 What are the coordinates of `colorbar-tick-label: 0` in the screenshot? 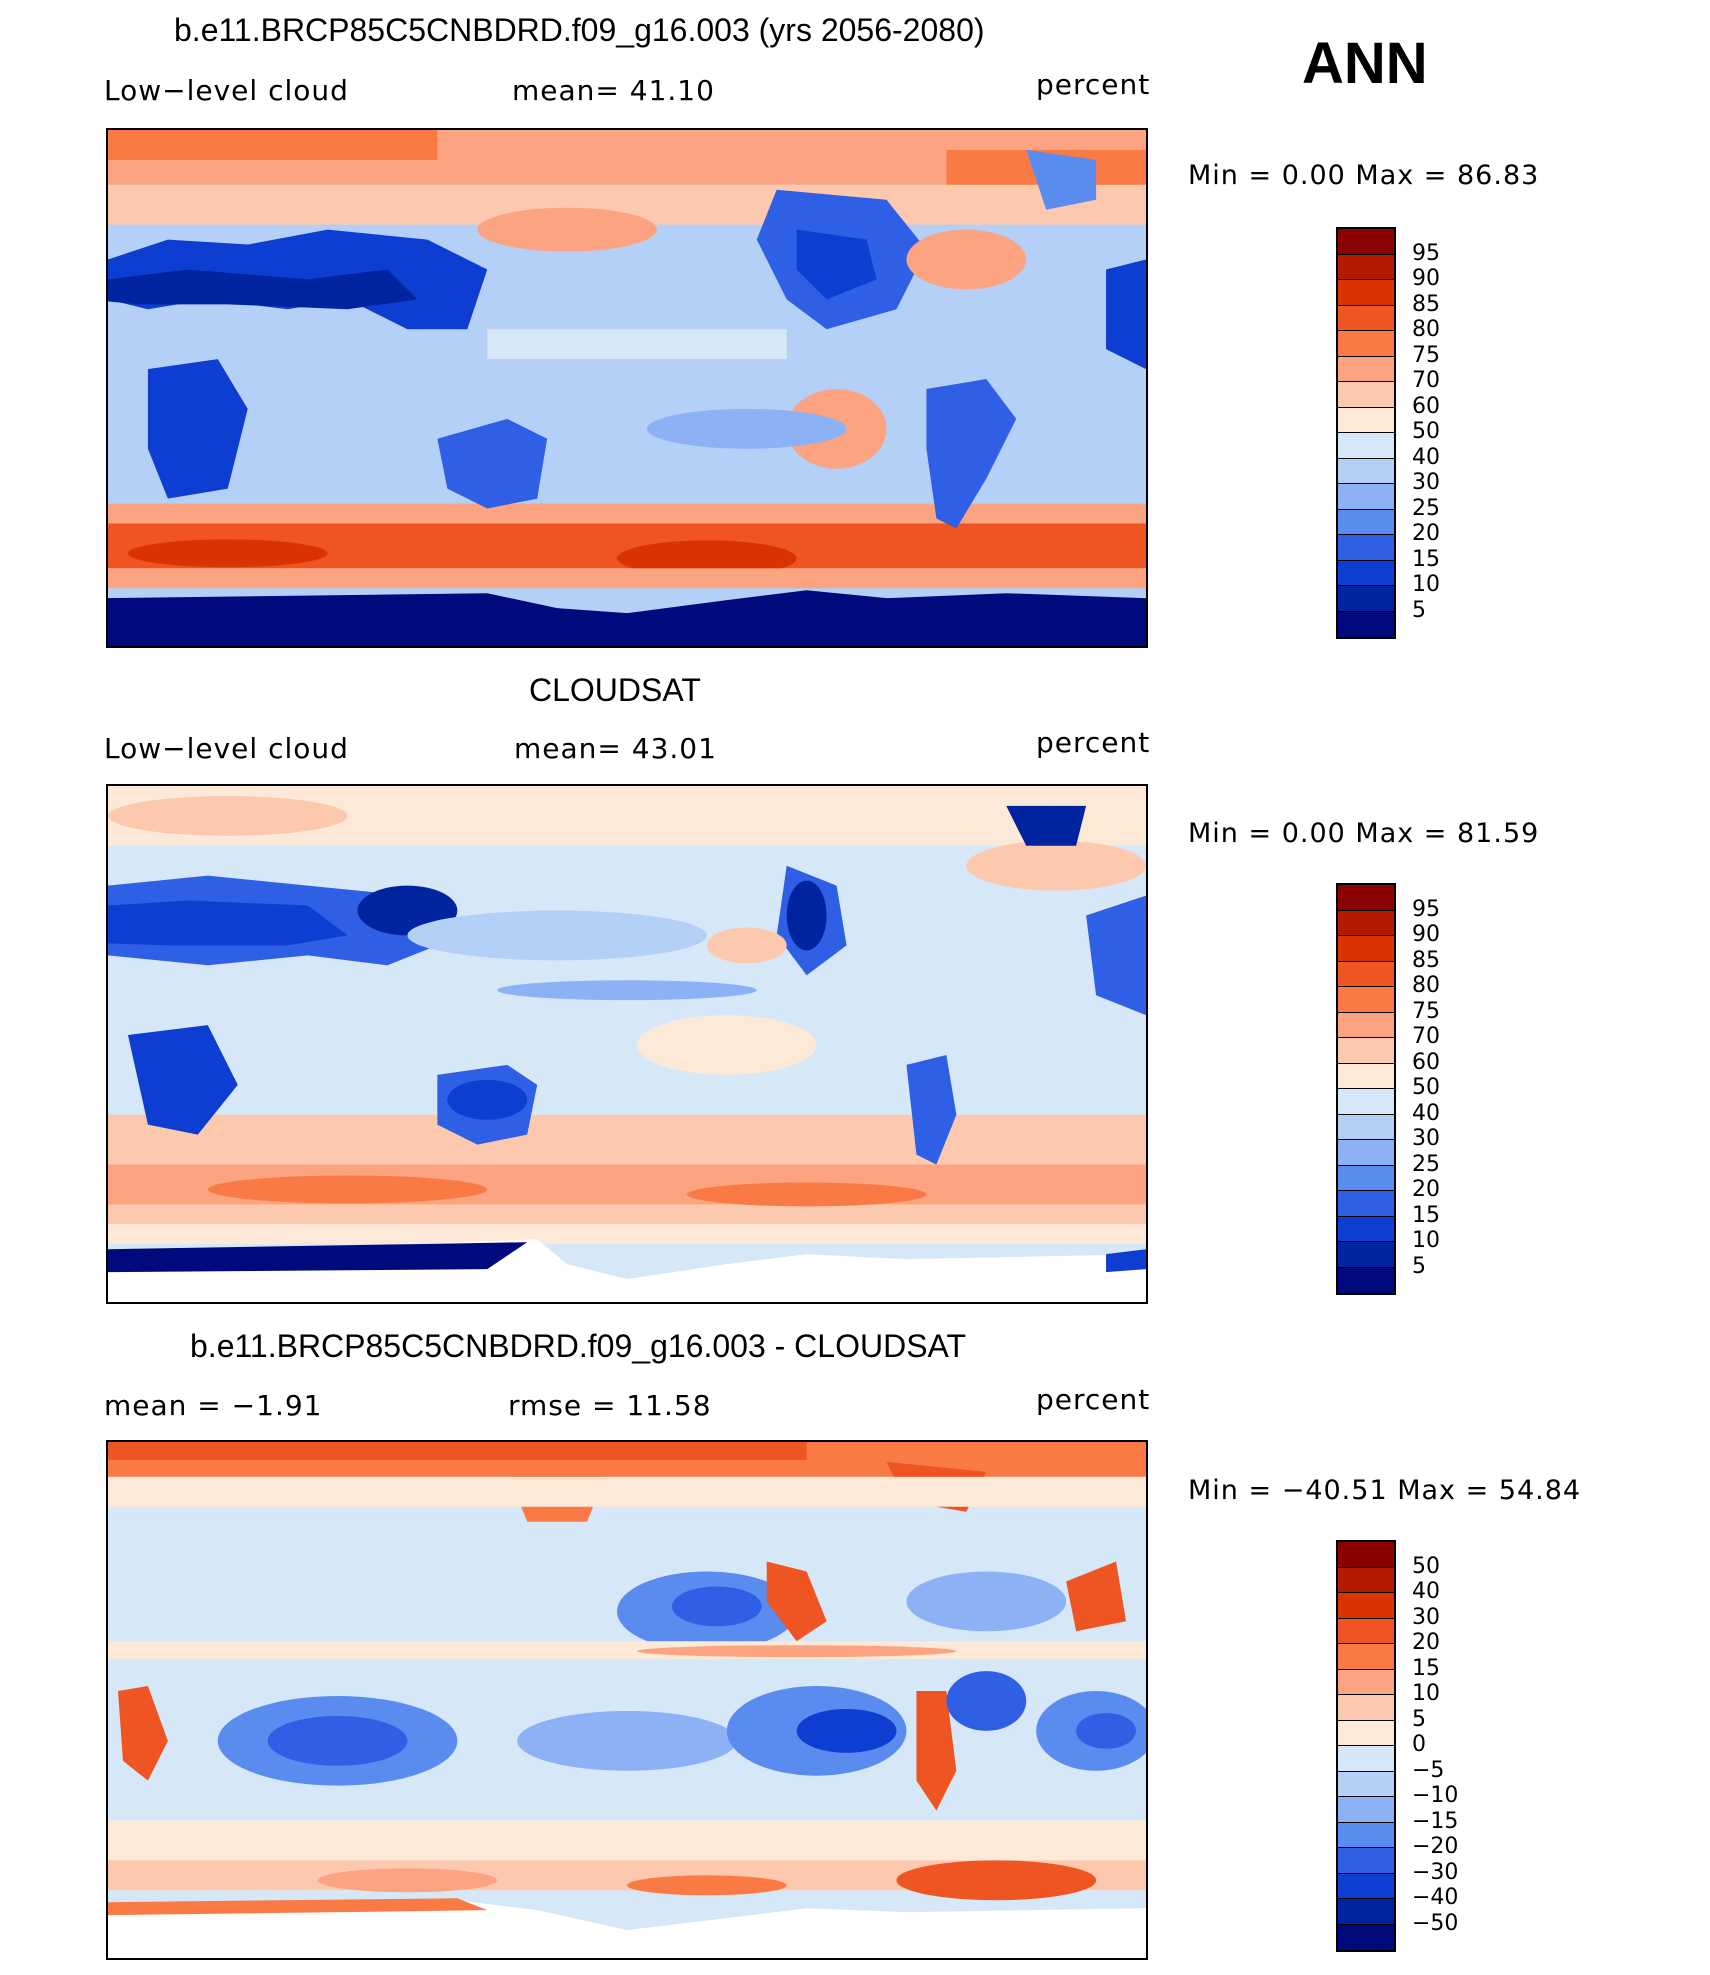 It's located at (1419, 1744).